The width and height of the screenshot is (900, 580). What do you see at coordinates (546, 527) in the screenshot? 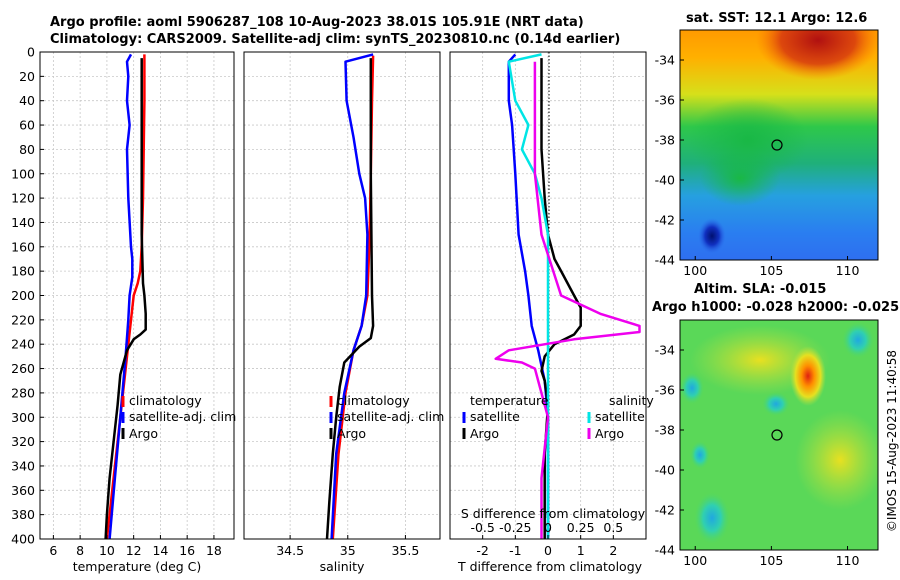
I see `s-difference-ticks: -0.5 -0.25 0 0.25 0.5` at bounding box center [546, 527].